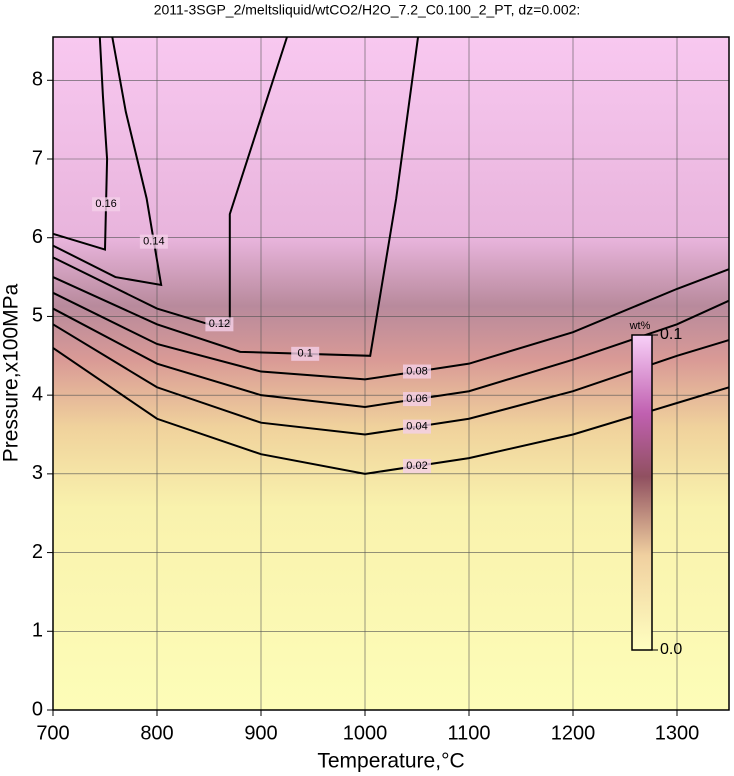  Describe the element at coordinates (80, 143) in the screenshot. I see `contour-line` at that location.